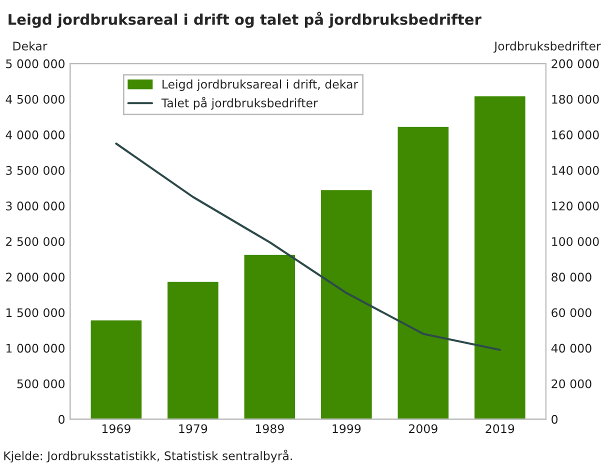  I want to click on y2-tick-label: 20 000, so click(572, 383).